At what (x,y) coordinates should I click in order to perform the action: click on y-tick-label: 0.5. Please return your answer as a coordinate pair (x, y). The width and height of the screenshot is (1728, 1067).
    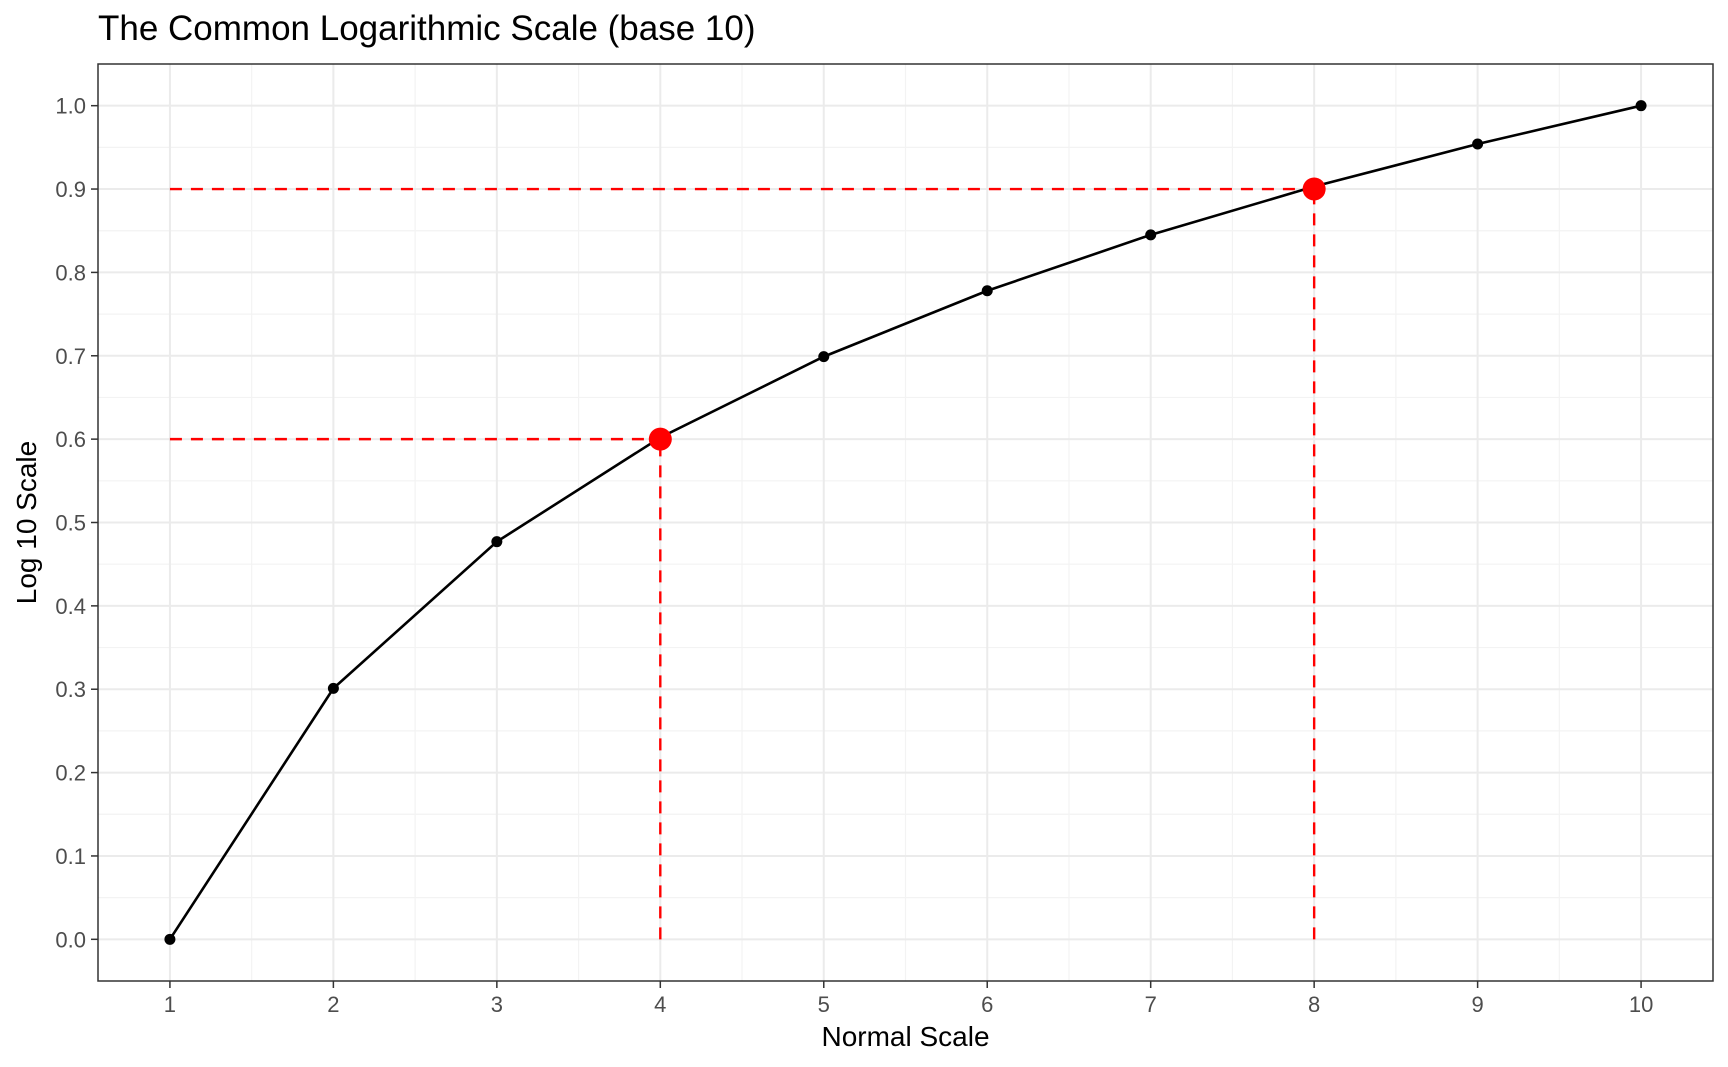
    Looking at the image, I should click on (70, 523).